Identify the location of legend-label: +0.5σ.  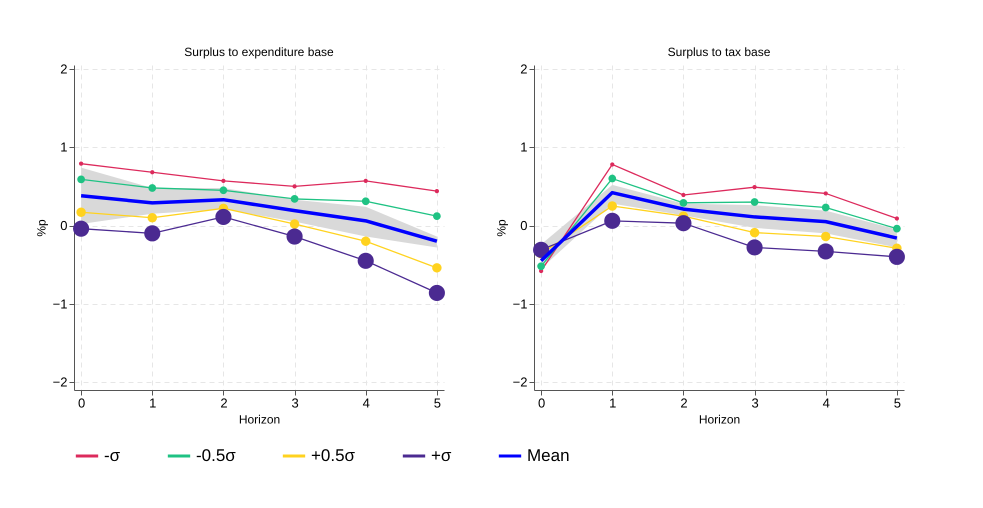
(333, 455).